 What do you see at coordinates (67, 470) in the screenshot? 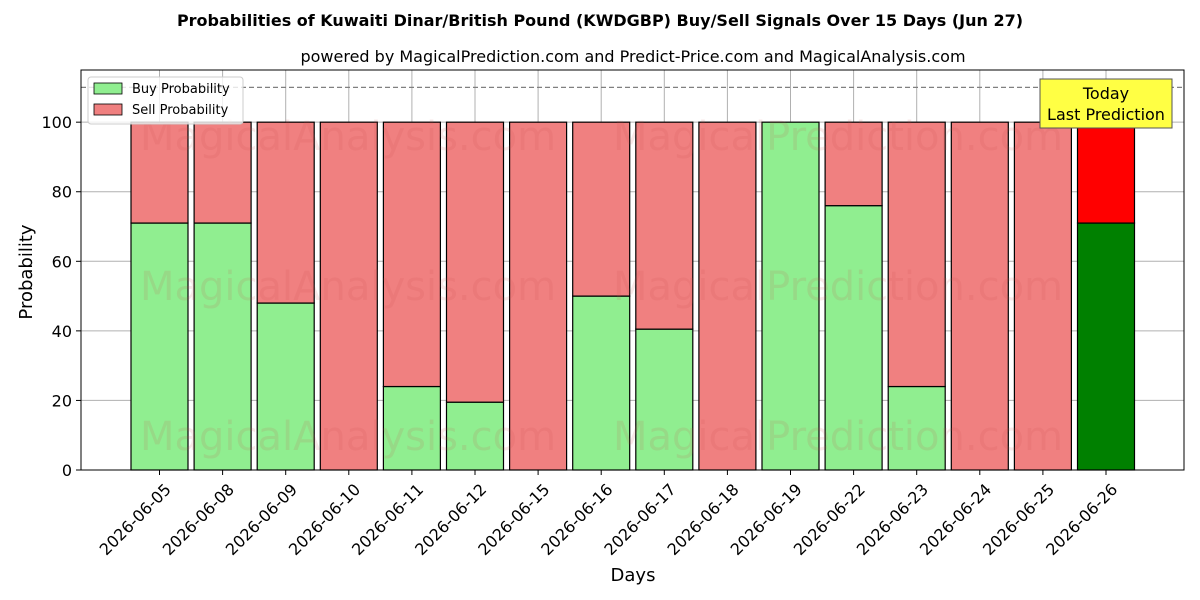
I see `y-tick-label: 0` at bounding box center [67, 470].